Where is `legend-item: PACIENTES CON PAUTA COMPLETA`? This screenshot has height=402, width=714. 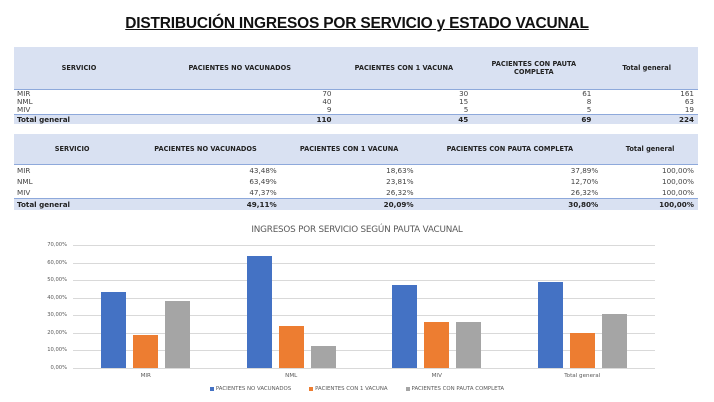 legend-item: PACIENTES CON PAUTA COMPLETA is located at coordinates (455, 389).